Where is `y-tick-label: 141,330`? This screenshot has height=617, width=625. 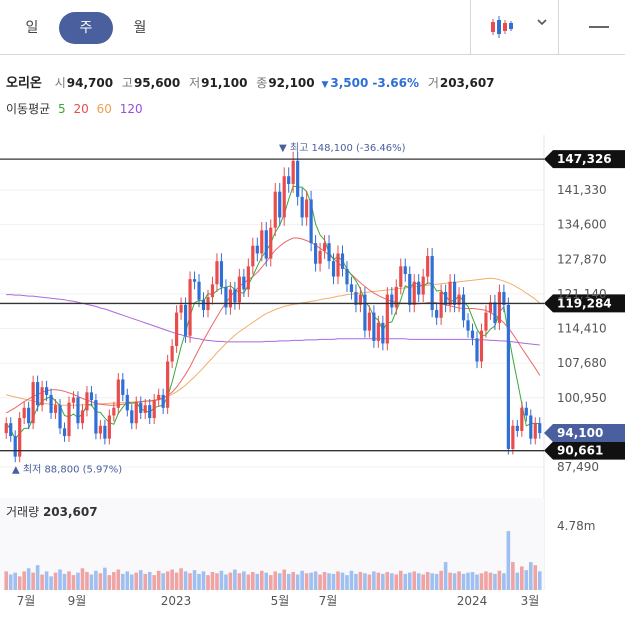
y-tick-label: 141,330 is located at coordinates (582, 190).